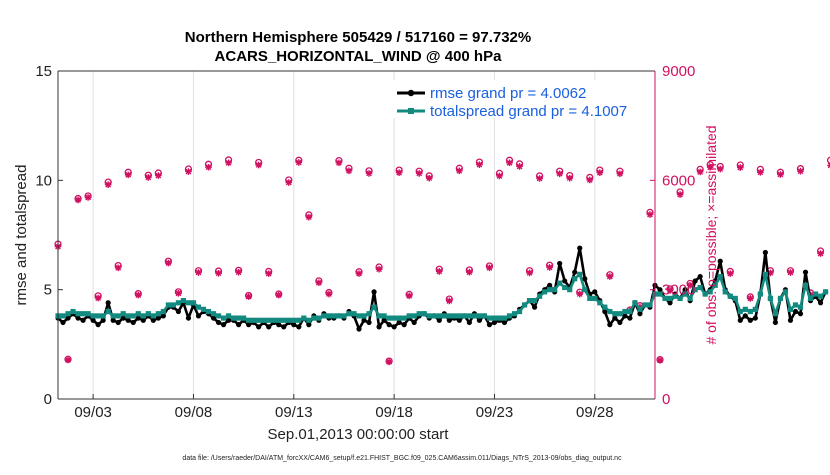 The image size is (830, 475). Describe the element at coordinates (521, 99) in the screenshot. I see `legend-box` at that location.